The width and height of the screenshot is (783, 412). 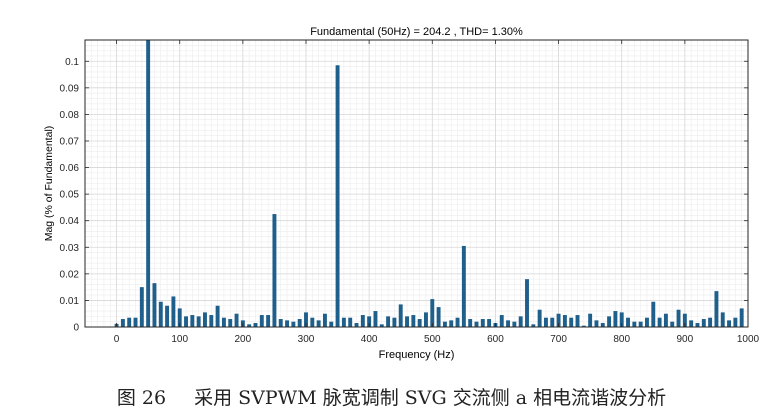 I want to click on x-tick-label: 700, so click(x=558, y=339).